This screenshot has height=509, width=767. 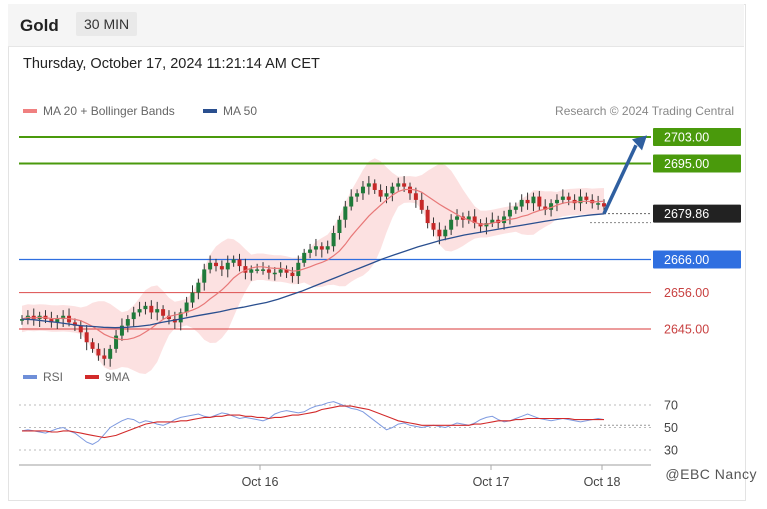 What do you see at coordinates (117, 377) in the screenshot?
I see `legend-9ma-label: 9MA` at bounding box center [117, 377].